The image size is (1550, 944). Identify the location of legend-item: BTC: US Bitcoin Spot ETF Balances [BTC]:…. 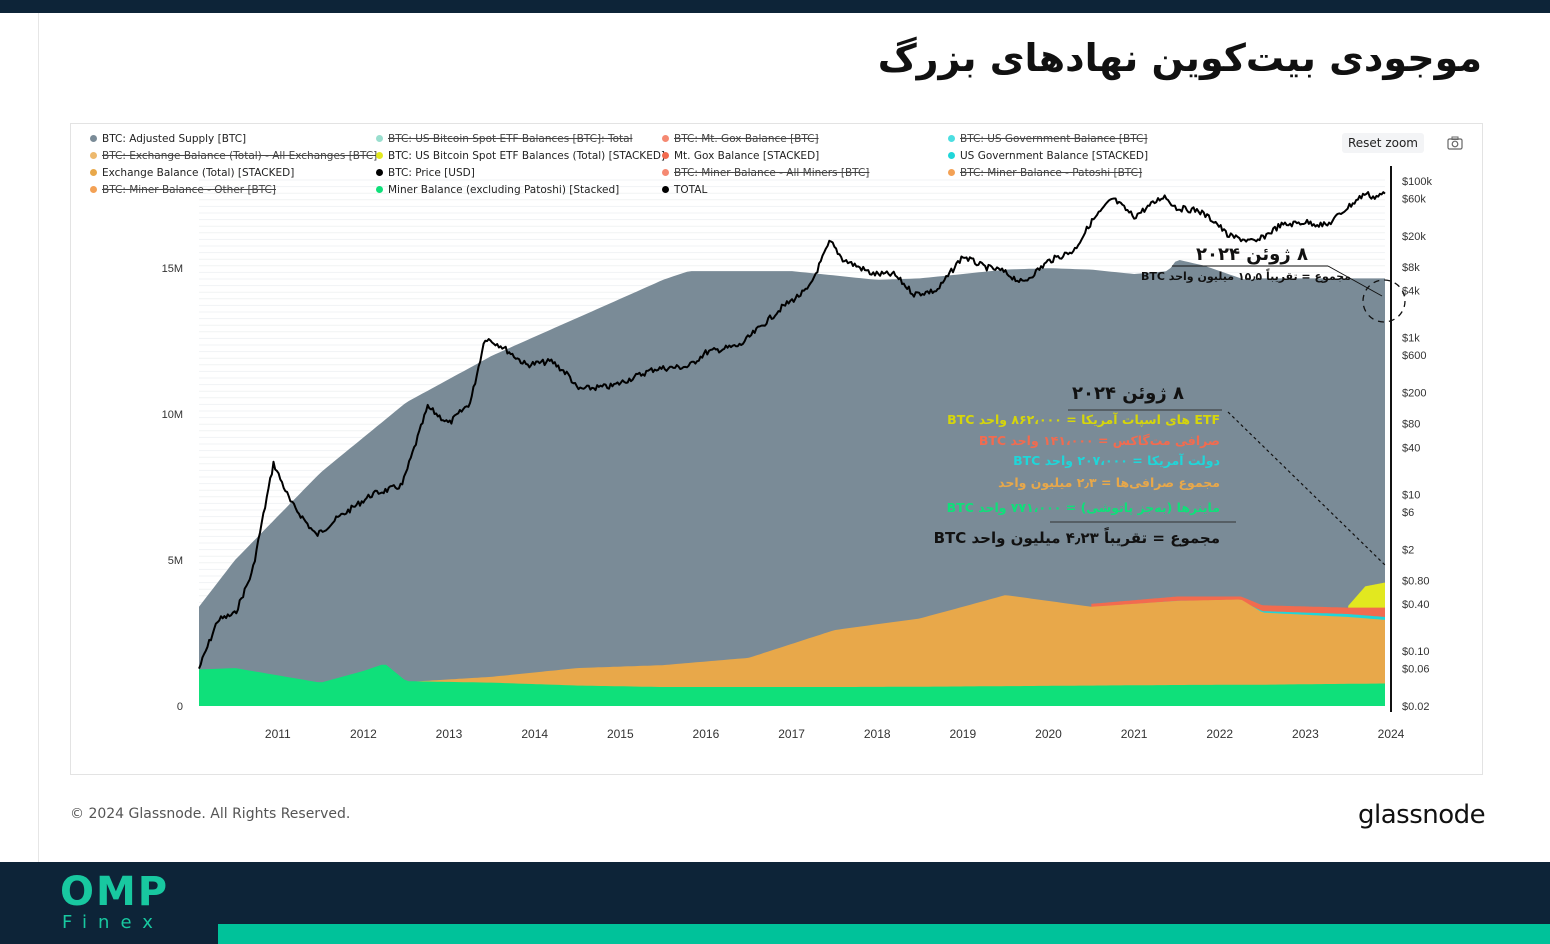
(504, 139).